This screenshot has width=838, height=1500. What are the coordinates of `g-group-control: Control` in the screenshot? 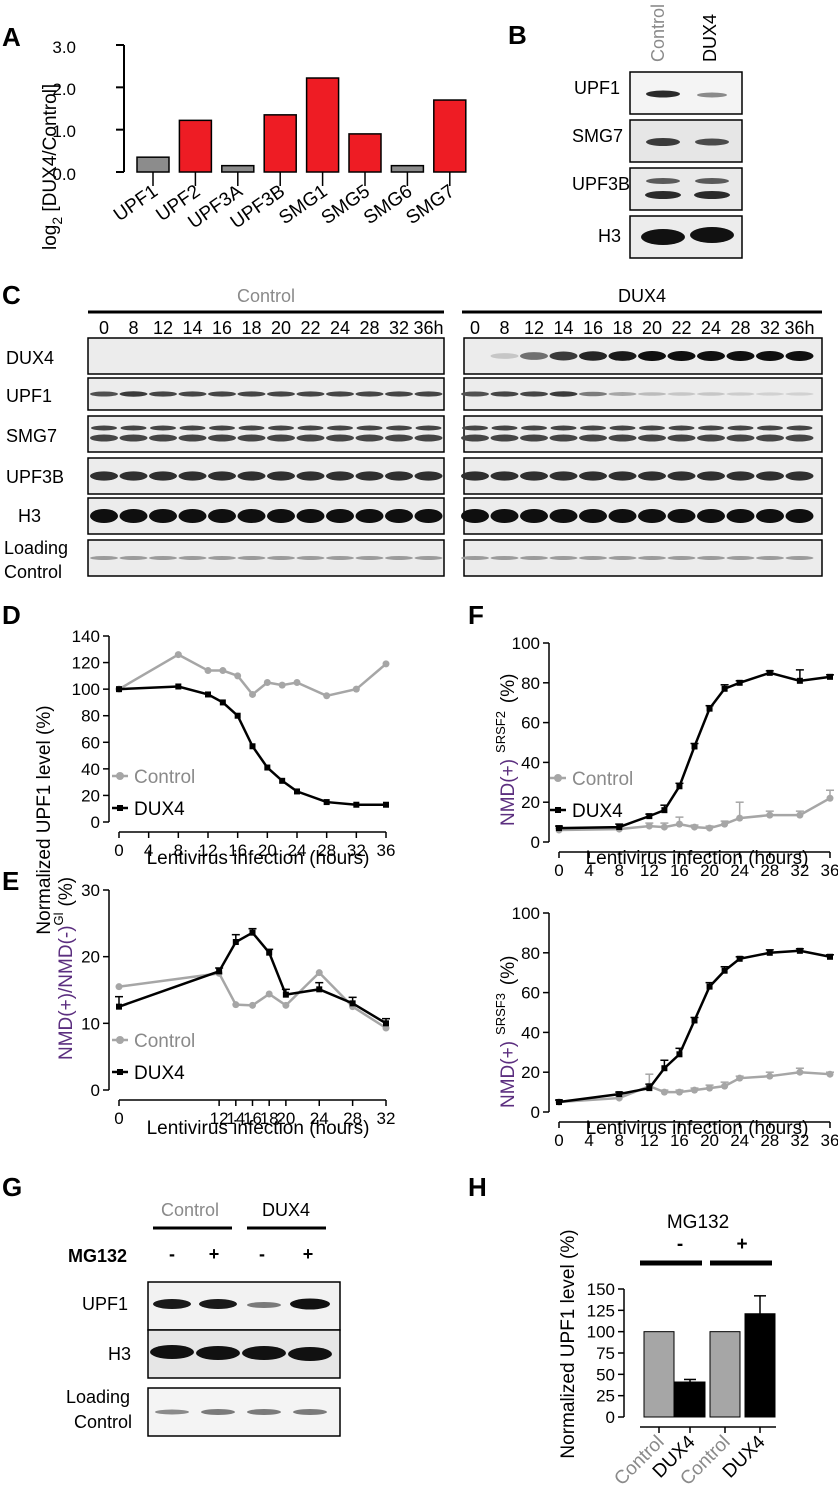 It's located at (190, 1210).